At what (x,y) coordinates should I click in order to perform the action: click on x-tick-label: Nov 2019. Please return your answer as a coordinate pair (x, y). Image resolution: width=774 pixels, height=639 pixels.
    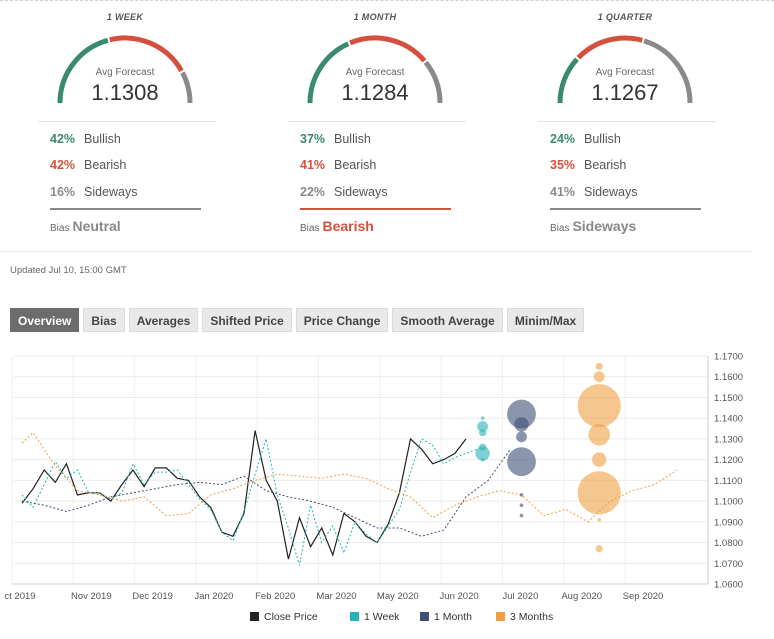
    Looking at the image, I should click on (91, 596).